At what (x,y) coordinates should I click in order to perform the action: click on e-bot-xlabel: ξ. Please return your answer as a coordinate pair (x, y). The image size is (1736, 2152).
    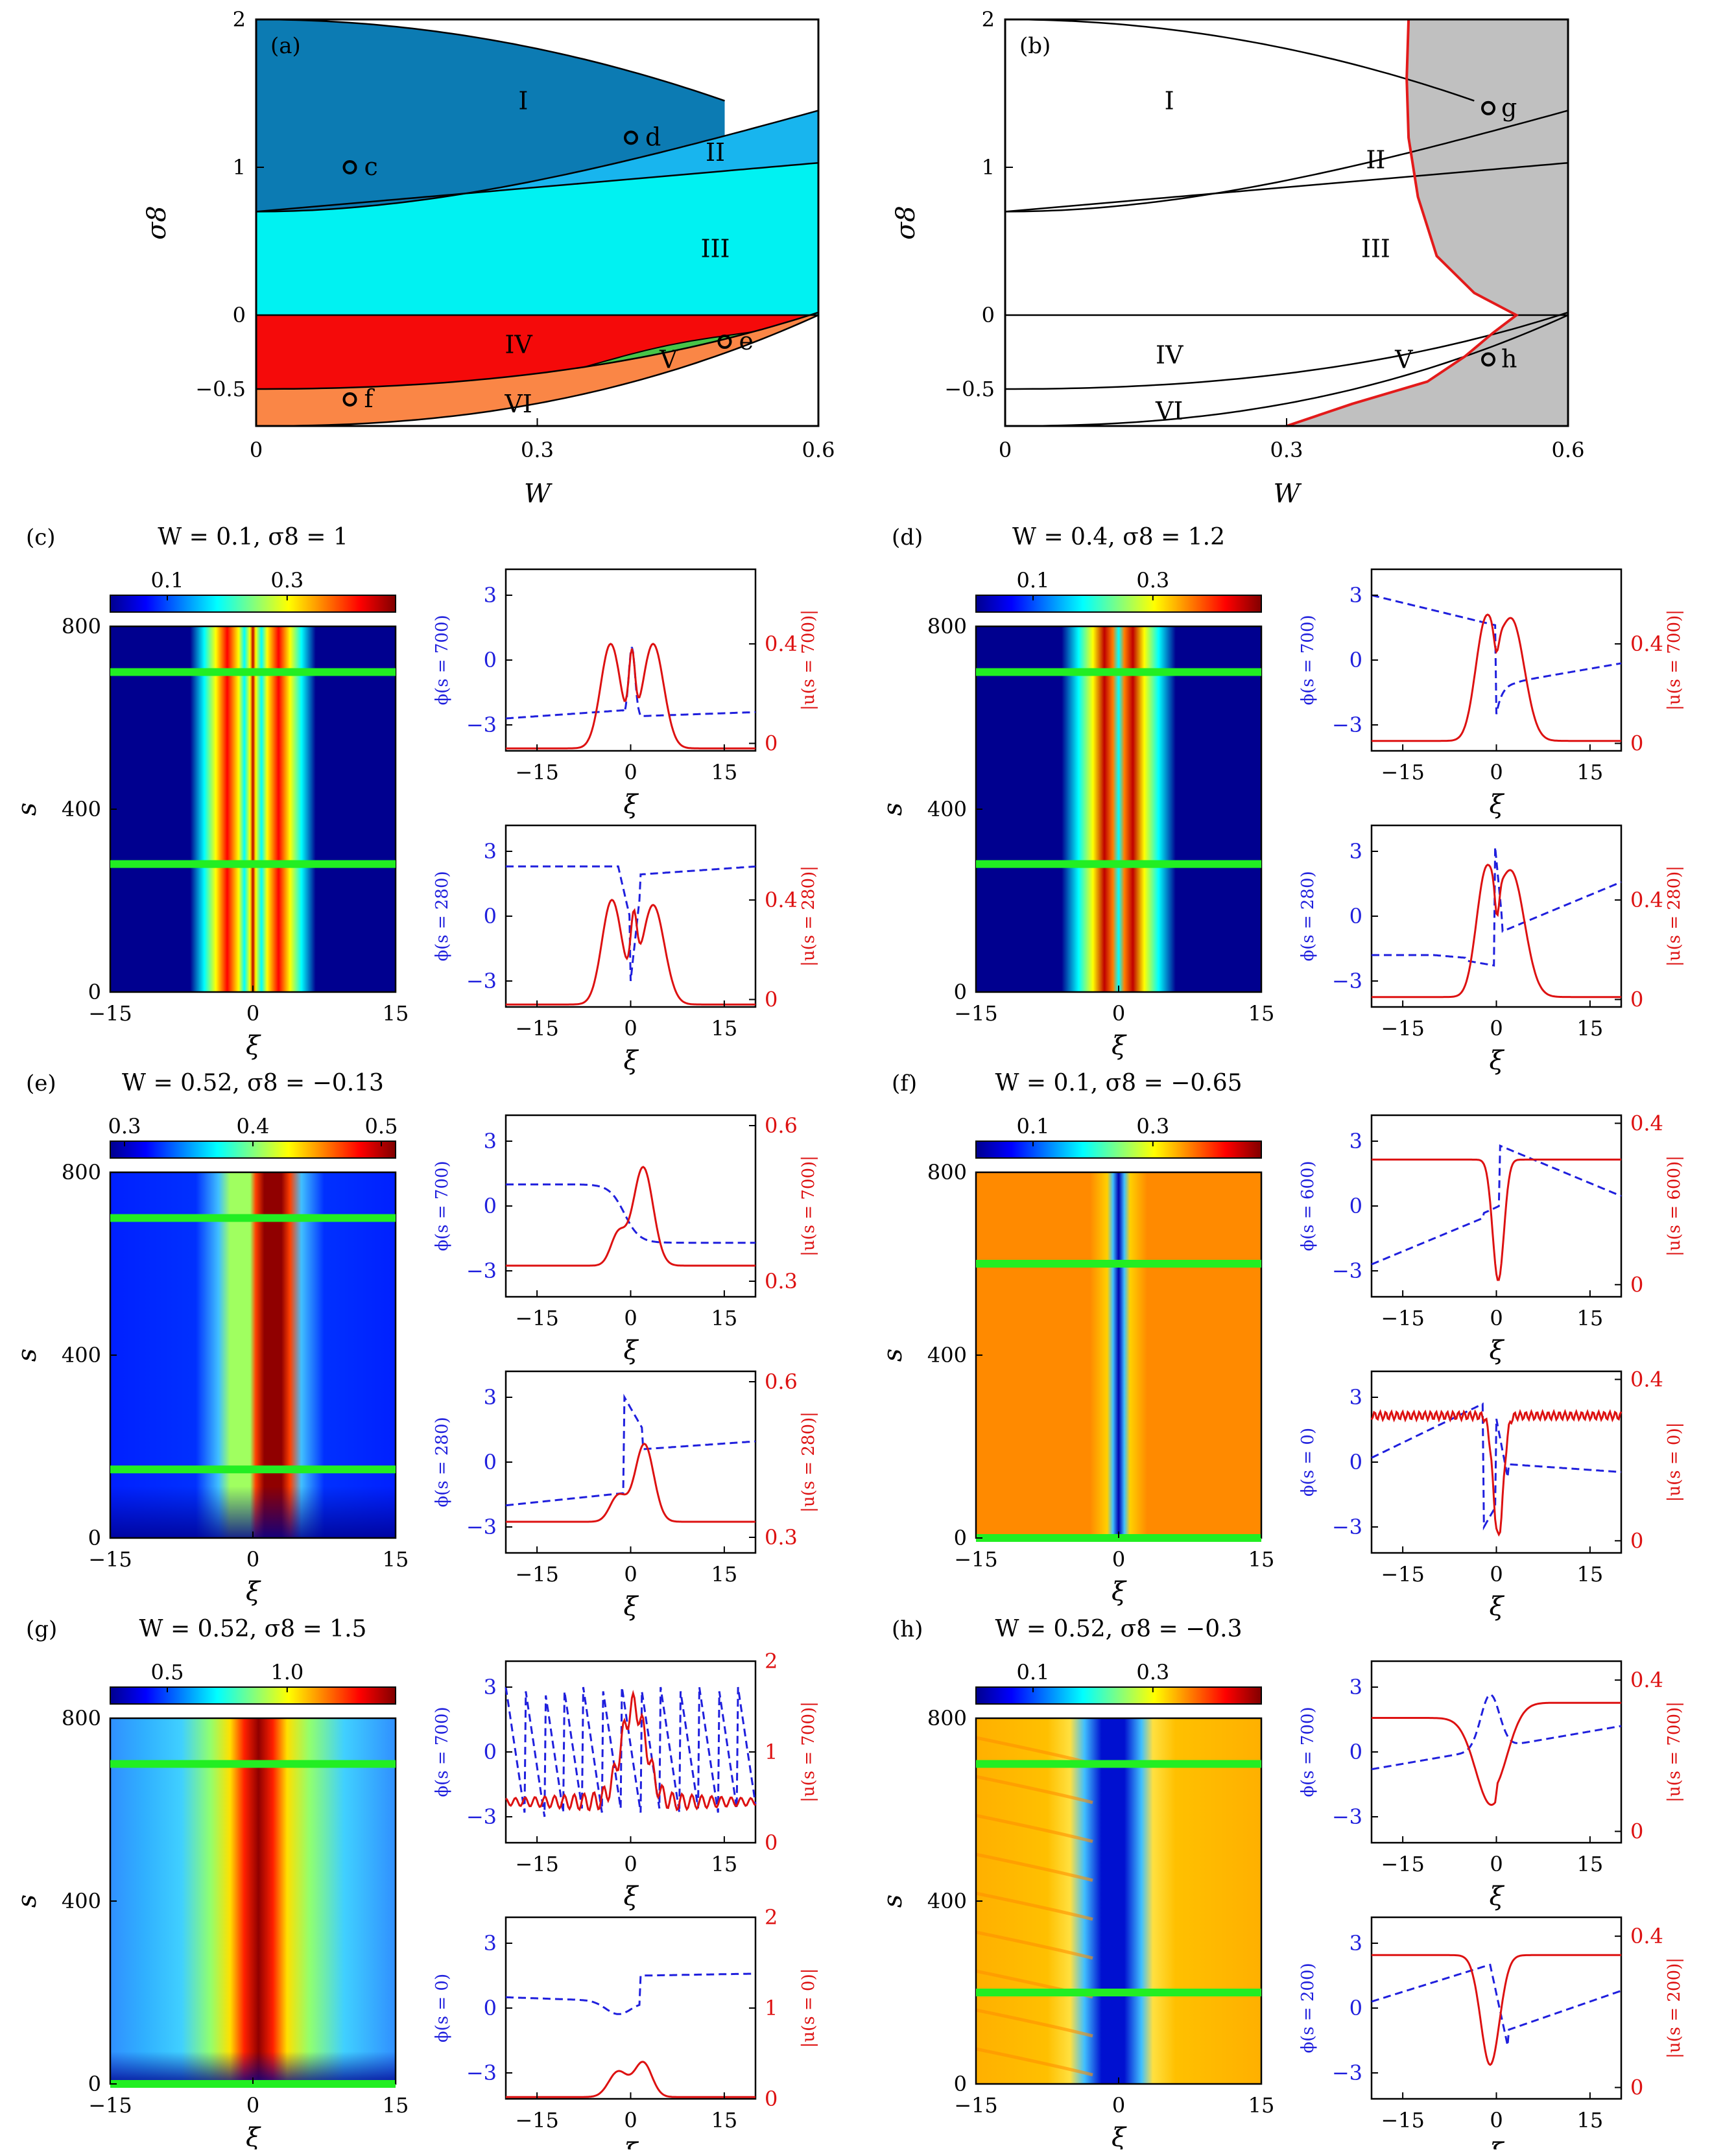
    Looking at the image, I should click on (631, 1607).